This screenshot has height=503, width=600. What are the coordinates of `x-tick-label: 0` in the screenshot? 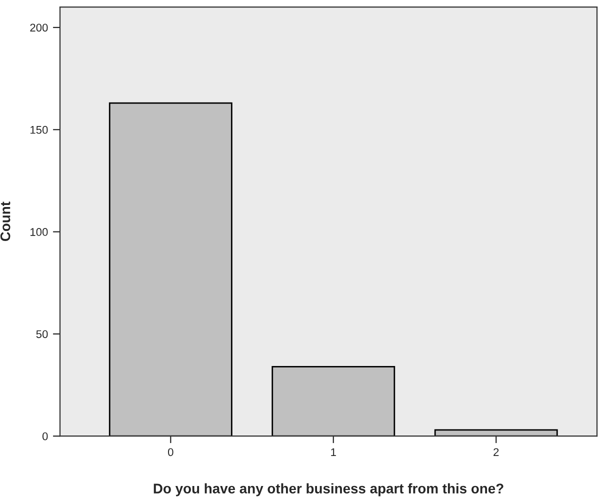 It's located at (171, 452).